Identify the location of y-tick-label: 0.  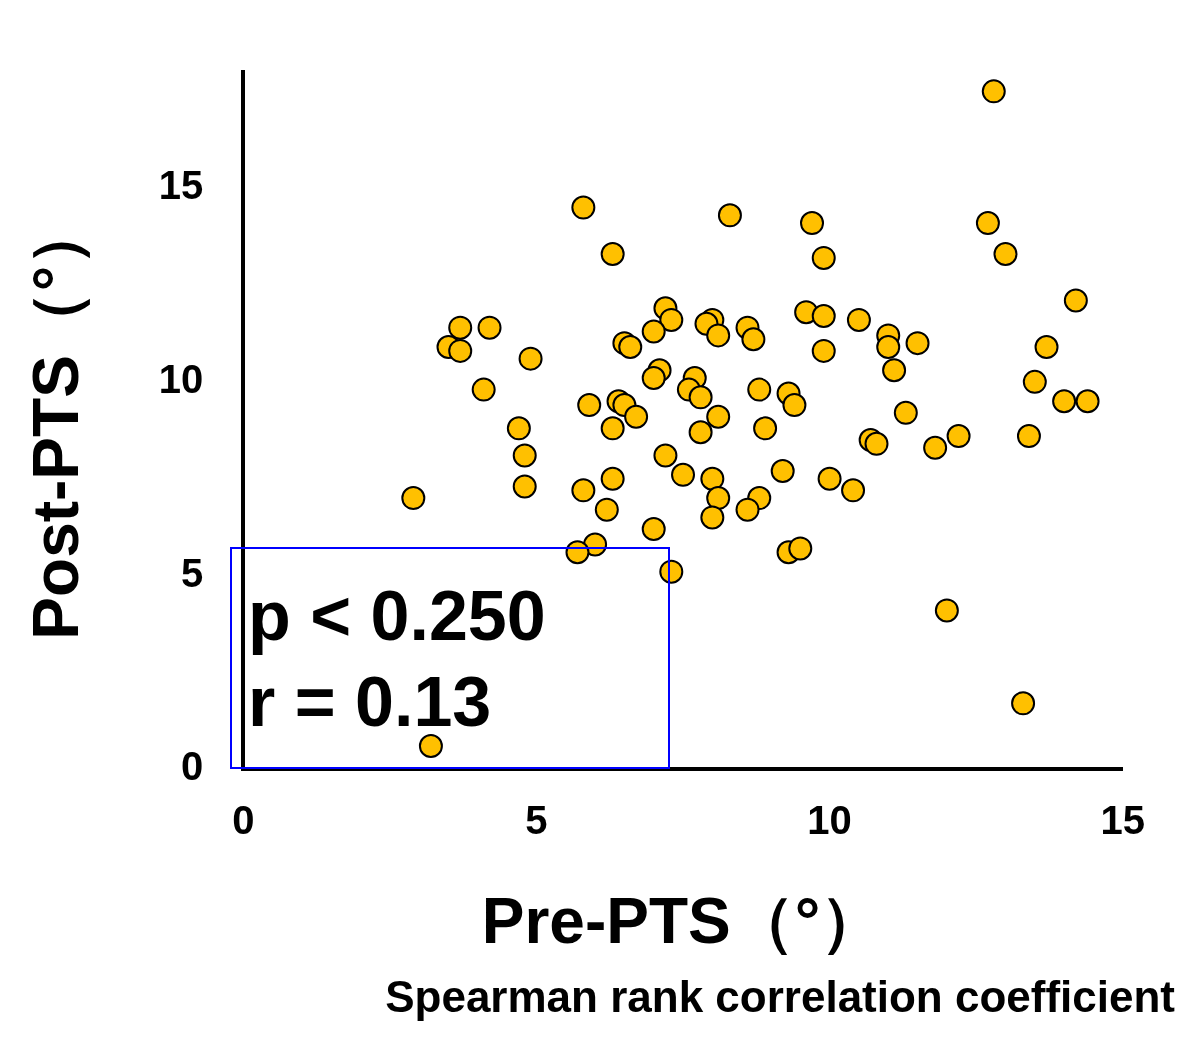
(192, 766).